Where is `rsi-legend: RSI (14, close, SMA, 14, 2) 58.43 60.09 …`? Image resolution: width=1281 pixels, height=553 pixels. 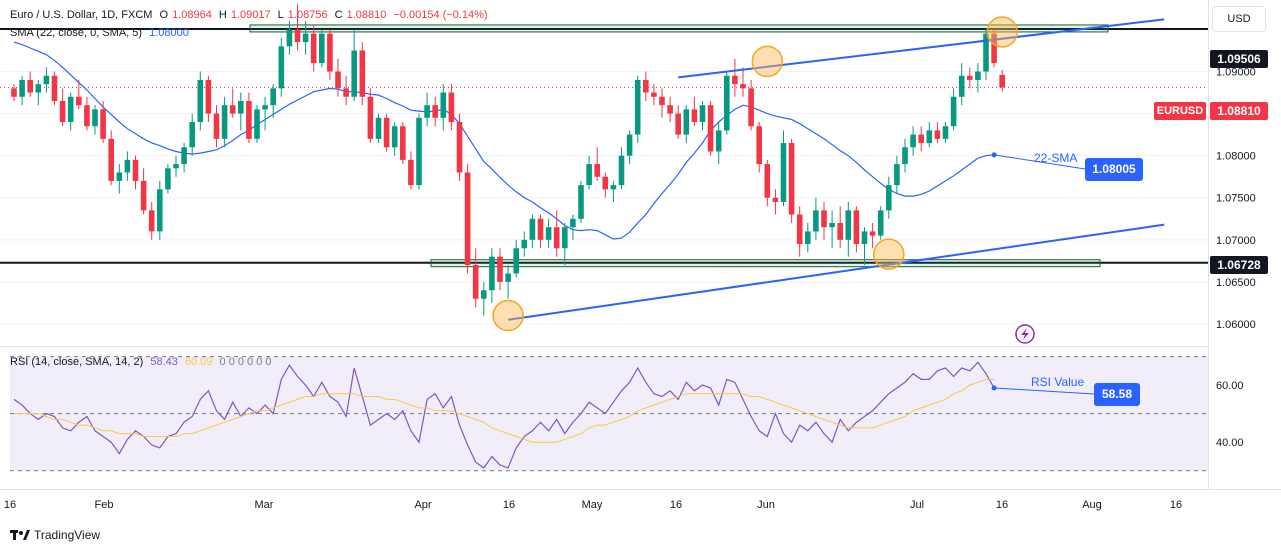 rsi-legend: RSI (14, close, SMA, 14, 2) 58.43 60.09 … is located at coordinates (143, 362).